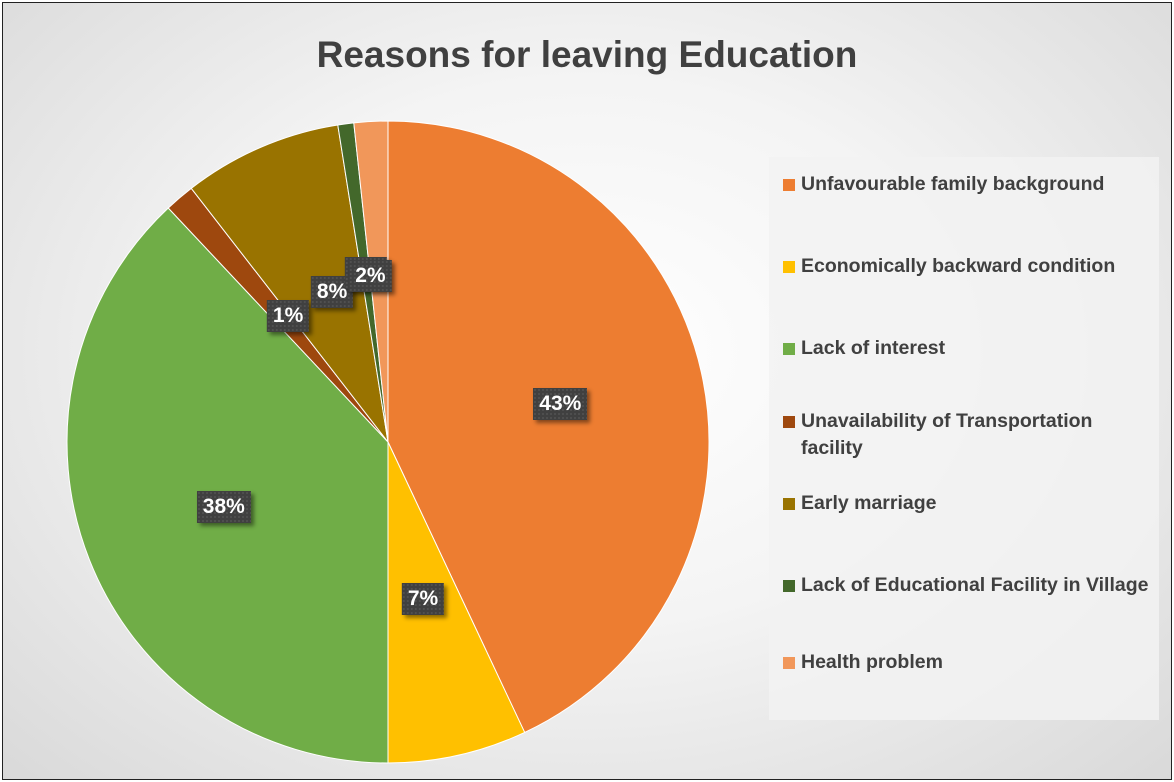 The height and width of the screenshot is (782, 1174). I want to click on legend-label: Lack of Educational Facility in Village, so click(975, 585).